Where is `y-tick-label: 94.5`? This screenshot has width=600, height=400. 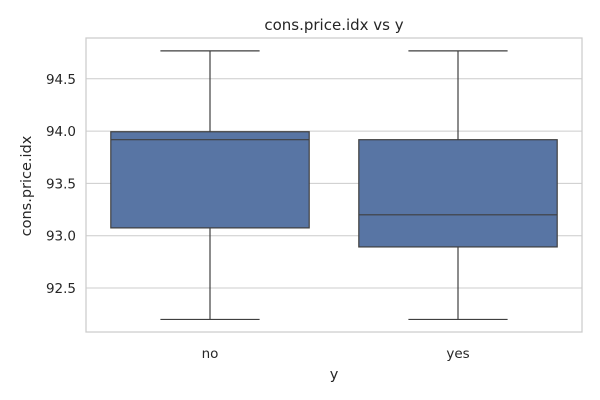 y-tick-label: 94.5 is located at coordinates (61, 80).